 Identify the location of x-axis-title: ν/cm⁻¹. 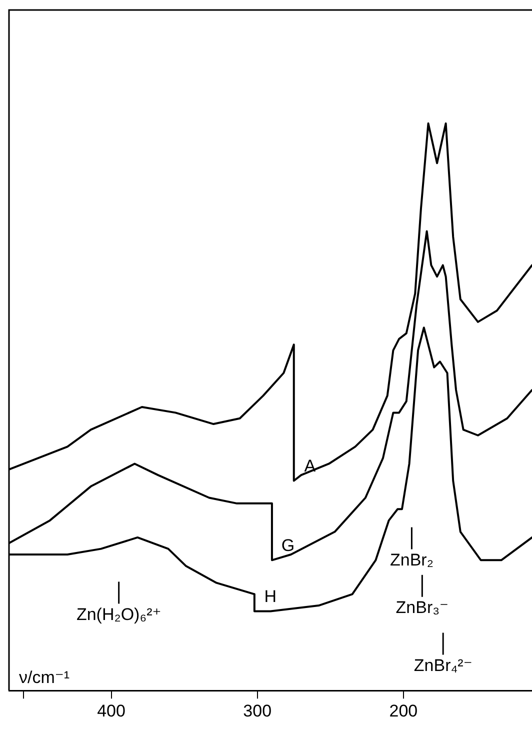
(44, 677).